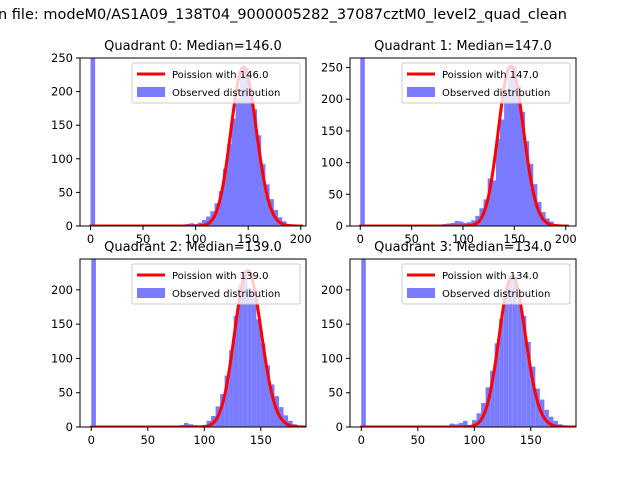 Image resolution: width=640 pixels, height=480 pixels. I want to click on axes-frame, so click(463, 343).